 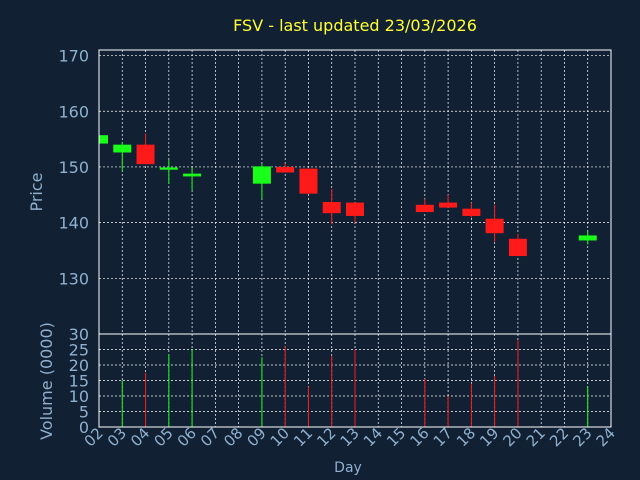 What do you see at coordinates (79, 396) in the screenshot?
I see `volume-tick-label: 10` at bounding box center [79, 396].